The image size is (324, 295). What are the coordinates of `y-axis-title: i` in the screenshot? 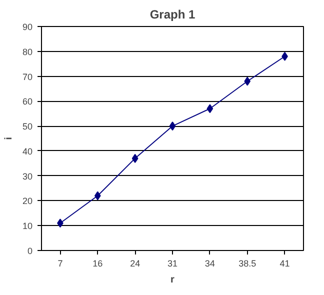 It's located at (8, 138).